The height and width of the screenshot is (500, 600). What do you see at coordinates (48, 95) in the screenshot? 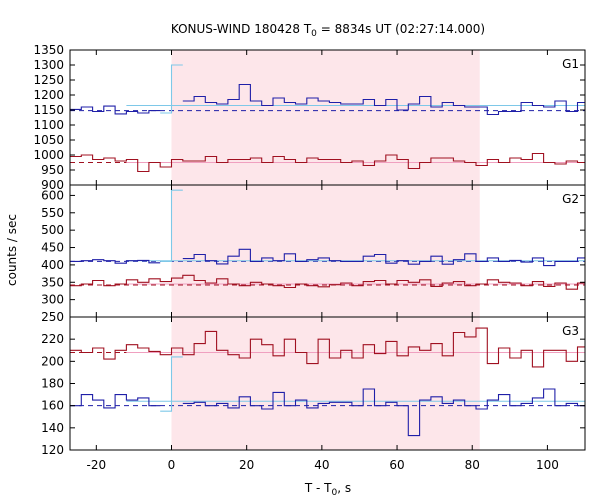
I see `panel-g1-ytick-label: 1200` at bounding box center [48, 95].